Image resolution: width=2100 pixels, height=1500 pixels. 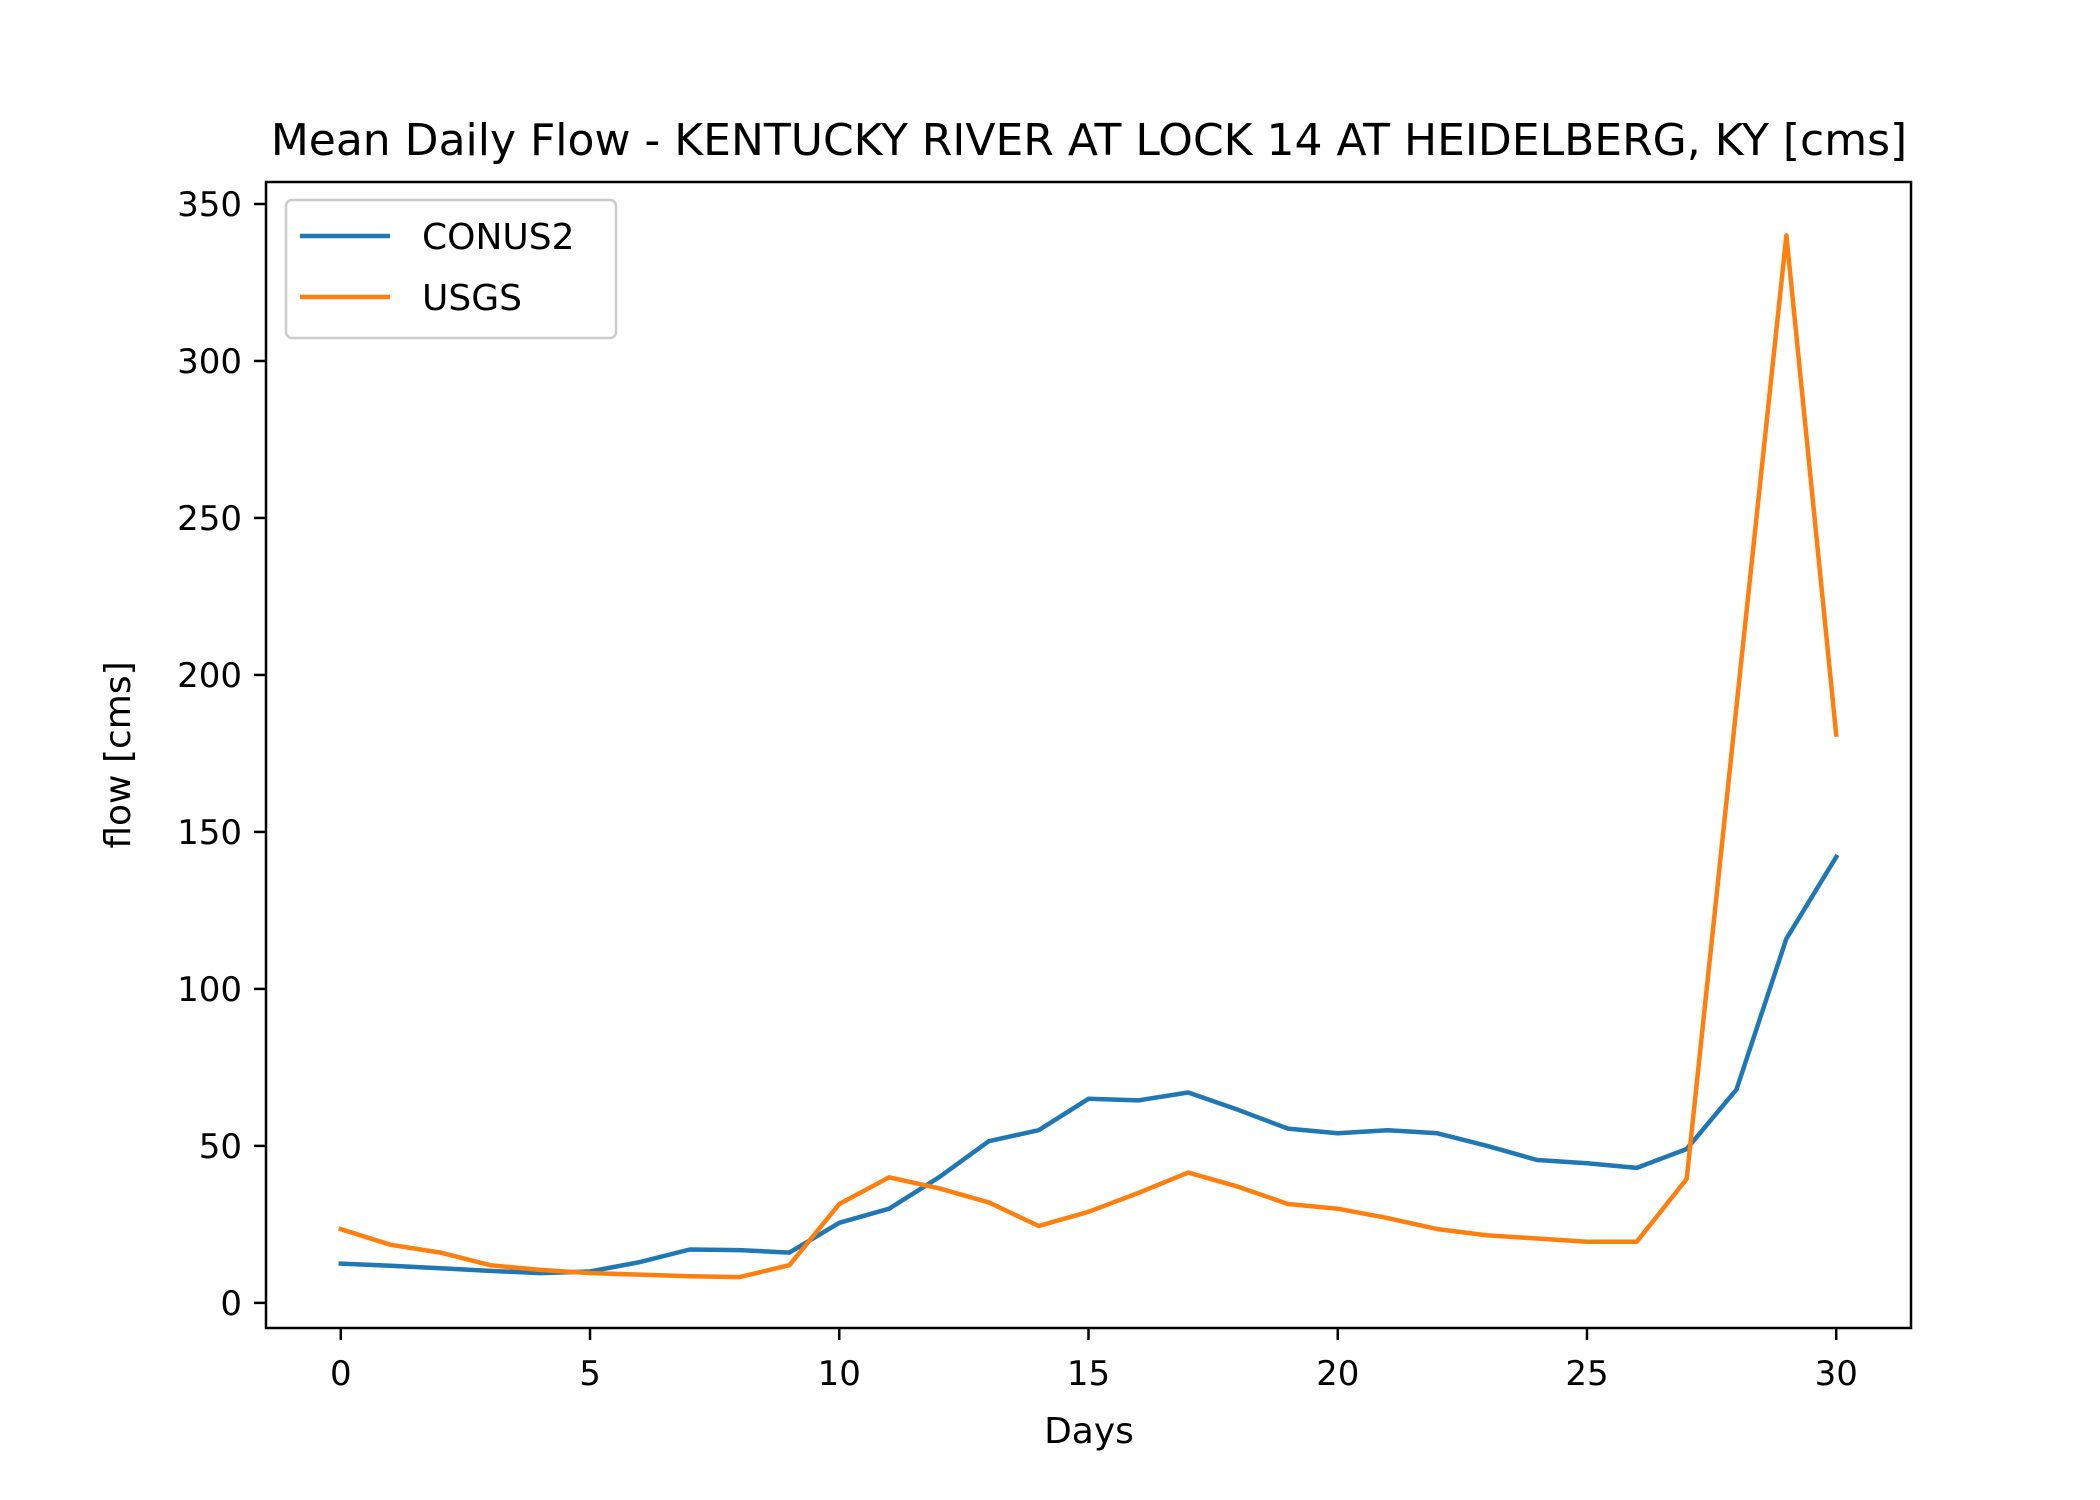 What do you see at coordinates (590, 1374) in the screenshot?
I see `x-tick-label: 5` at bounding box center [590, 1374].